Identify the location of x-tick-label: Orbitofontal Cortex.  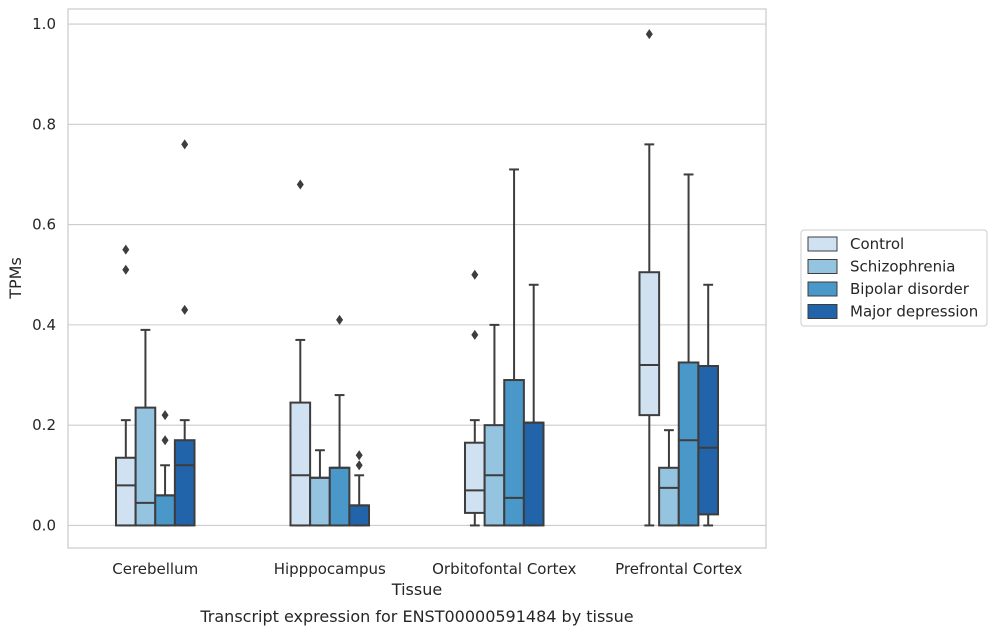
(504, 569).